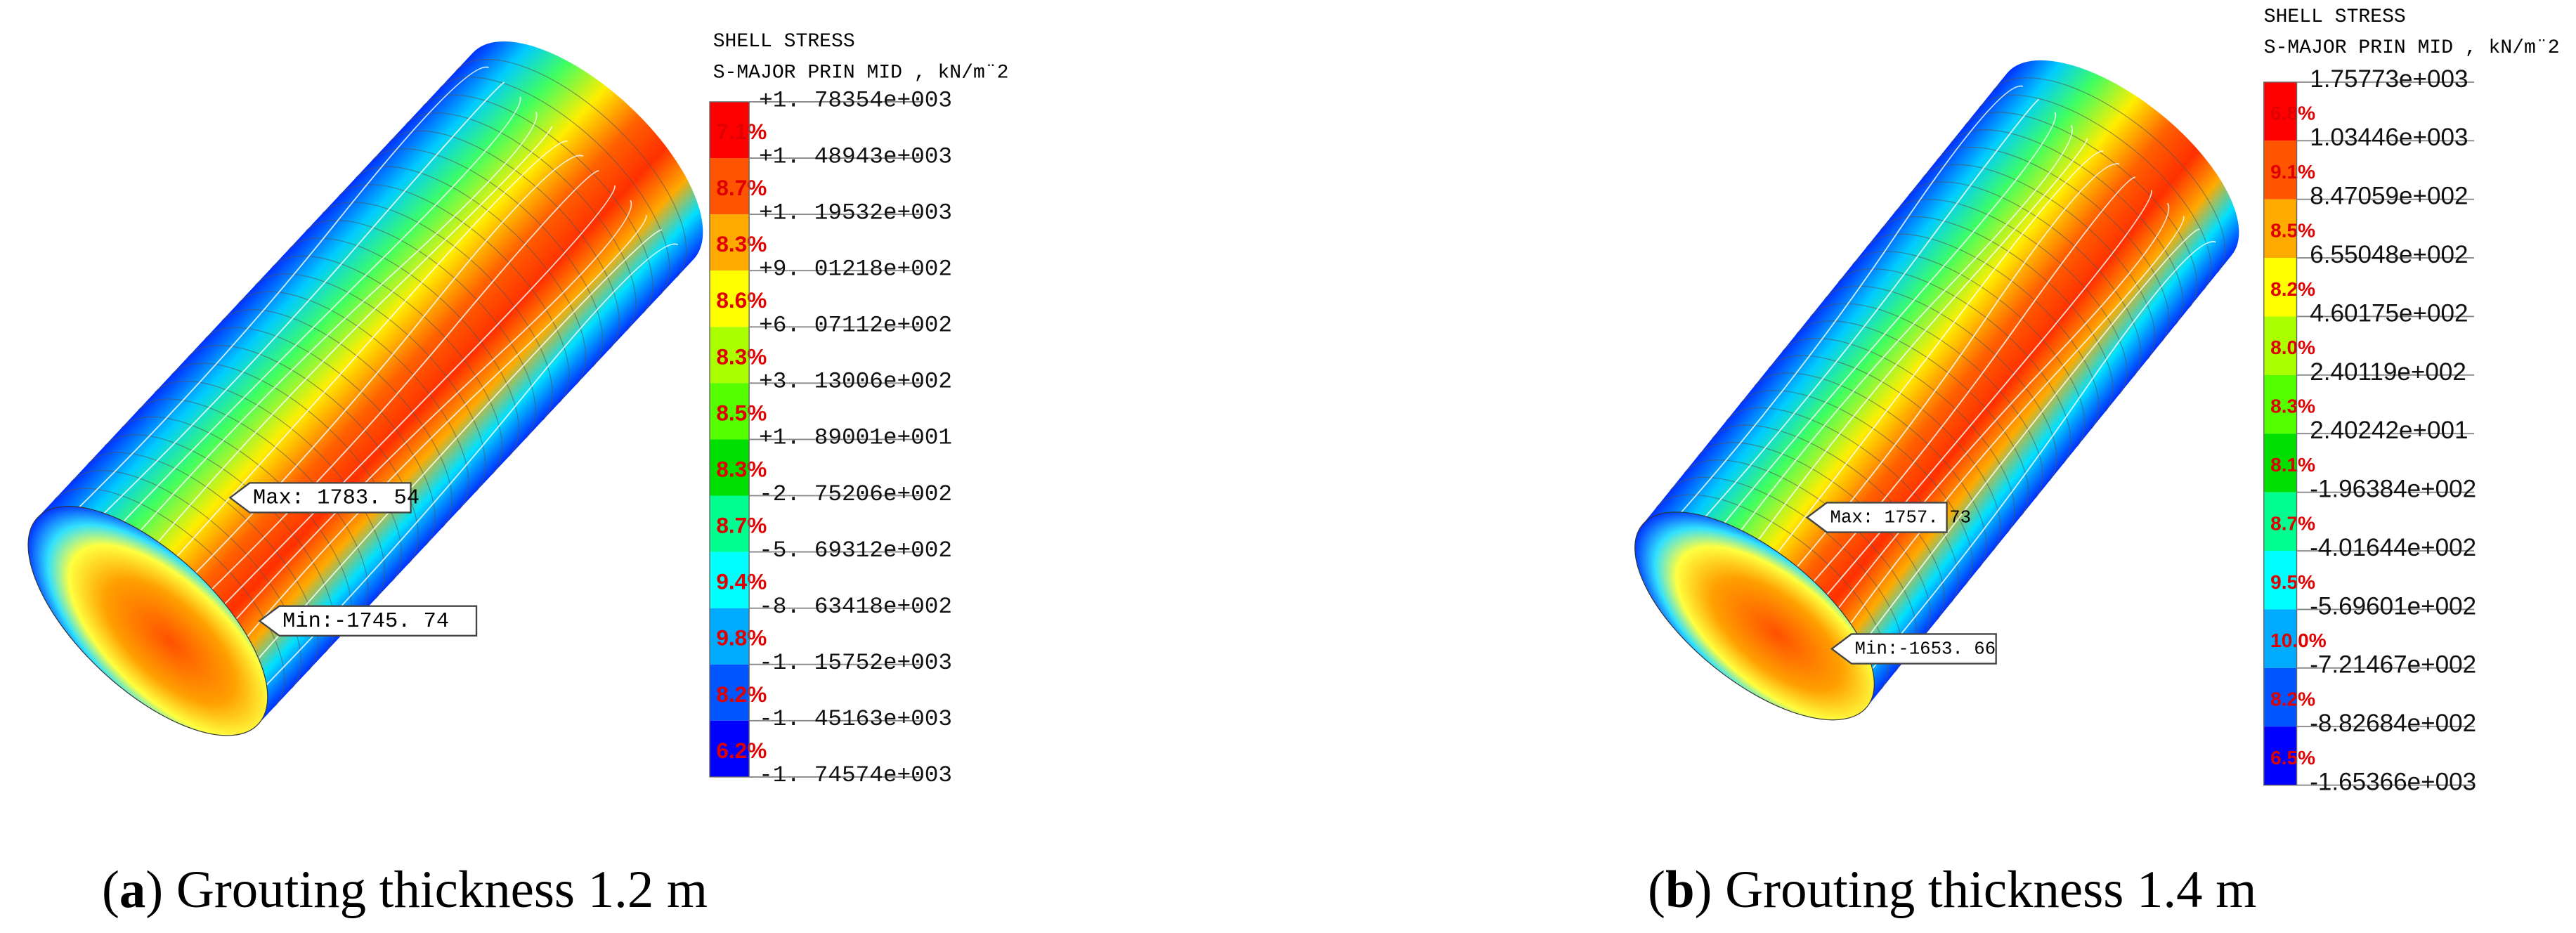 The image size is (2576, 933). I want to click on legend-percent: 8.2%, so click(741, 694).